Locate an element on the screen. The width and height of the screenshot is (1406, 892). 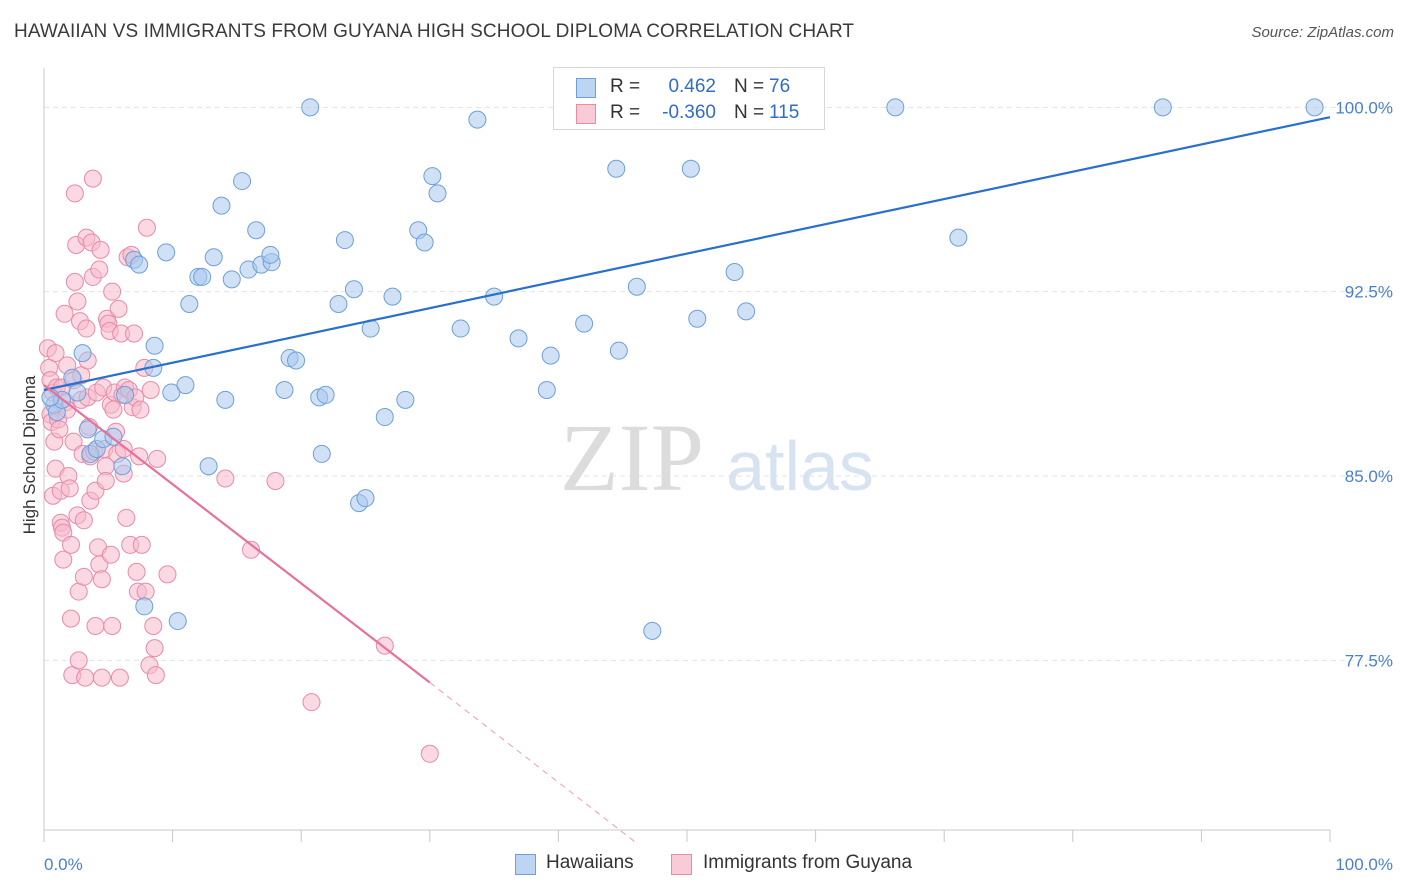
trend-line-guyana-extension is located at coordinates (532, 762).